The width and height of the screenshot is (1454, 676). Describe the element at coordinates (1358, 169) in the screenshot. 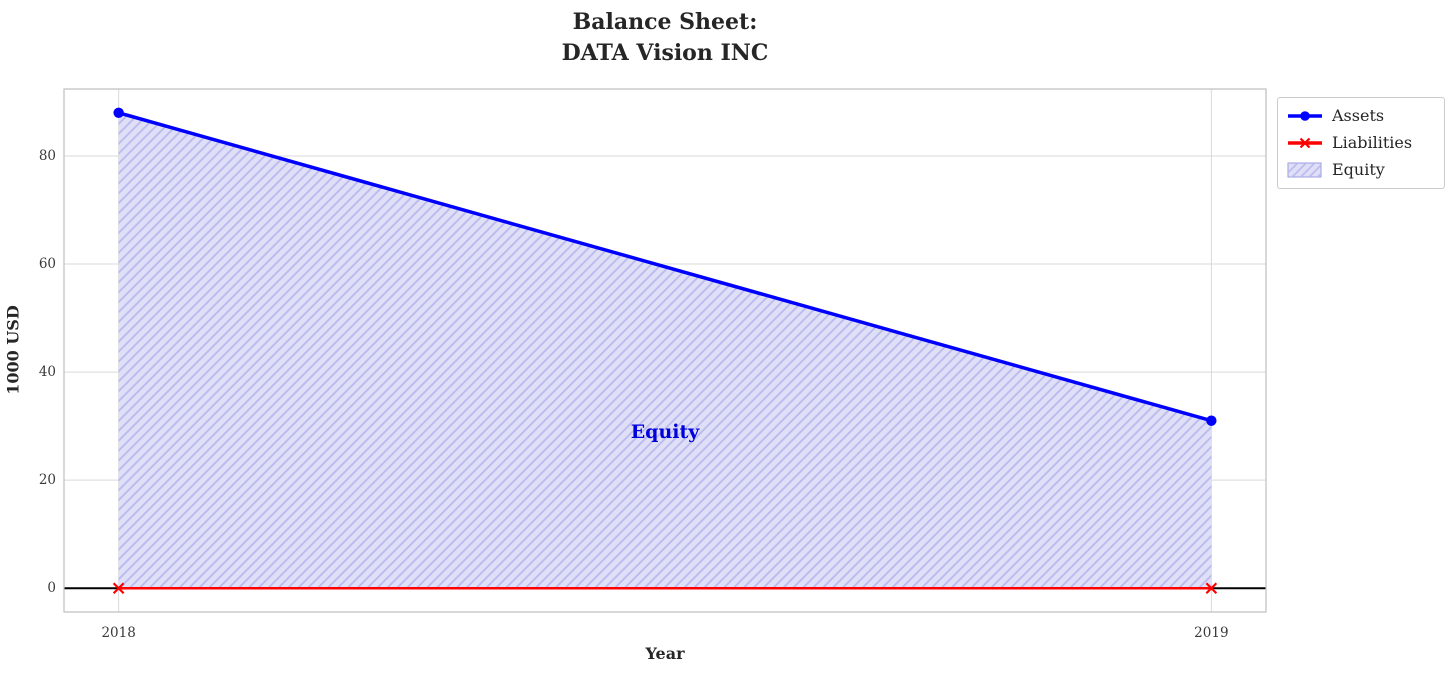

I see `legend-label-equity: Equity` at that location.